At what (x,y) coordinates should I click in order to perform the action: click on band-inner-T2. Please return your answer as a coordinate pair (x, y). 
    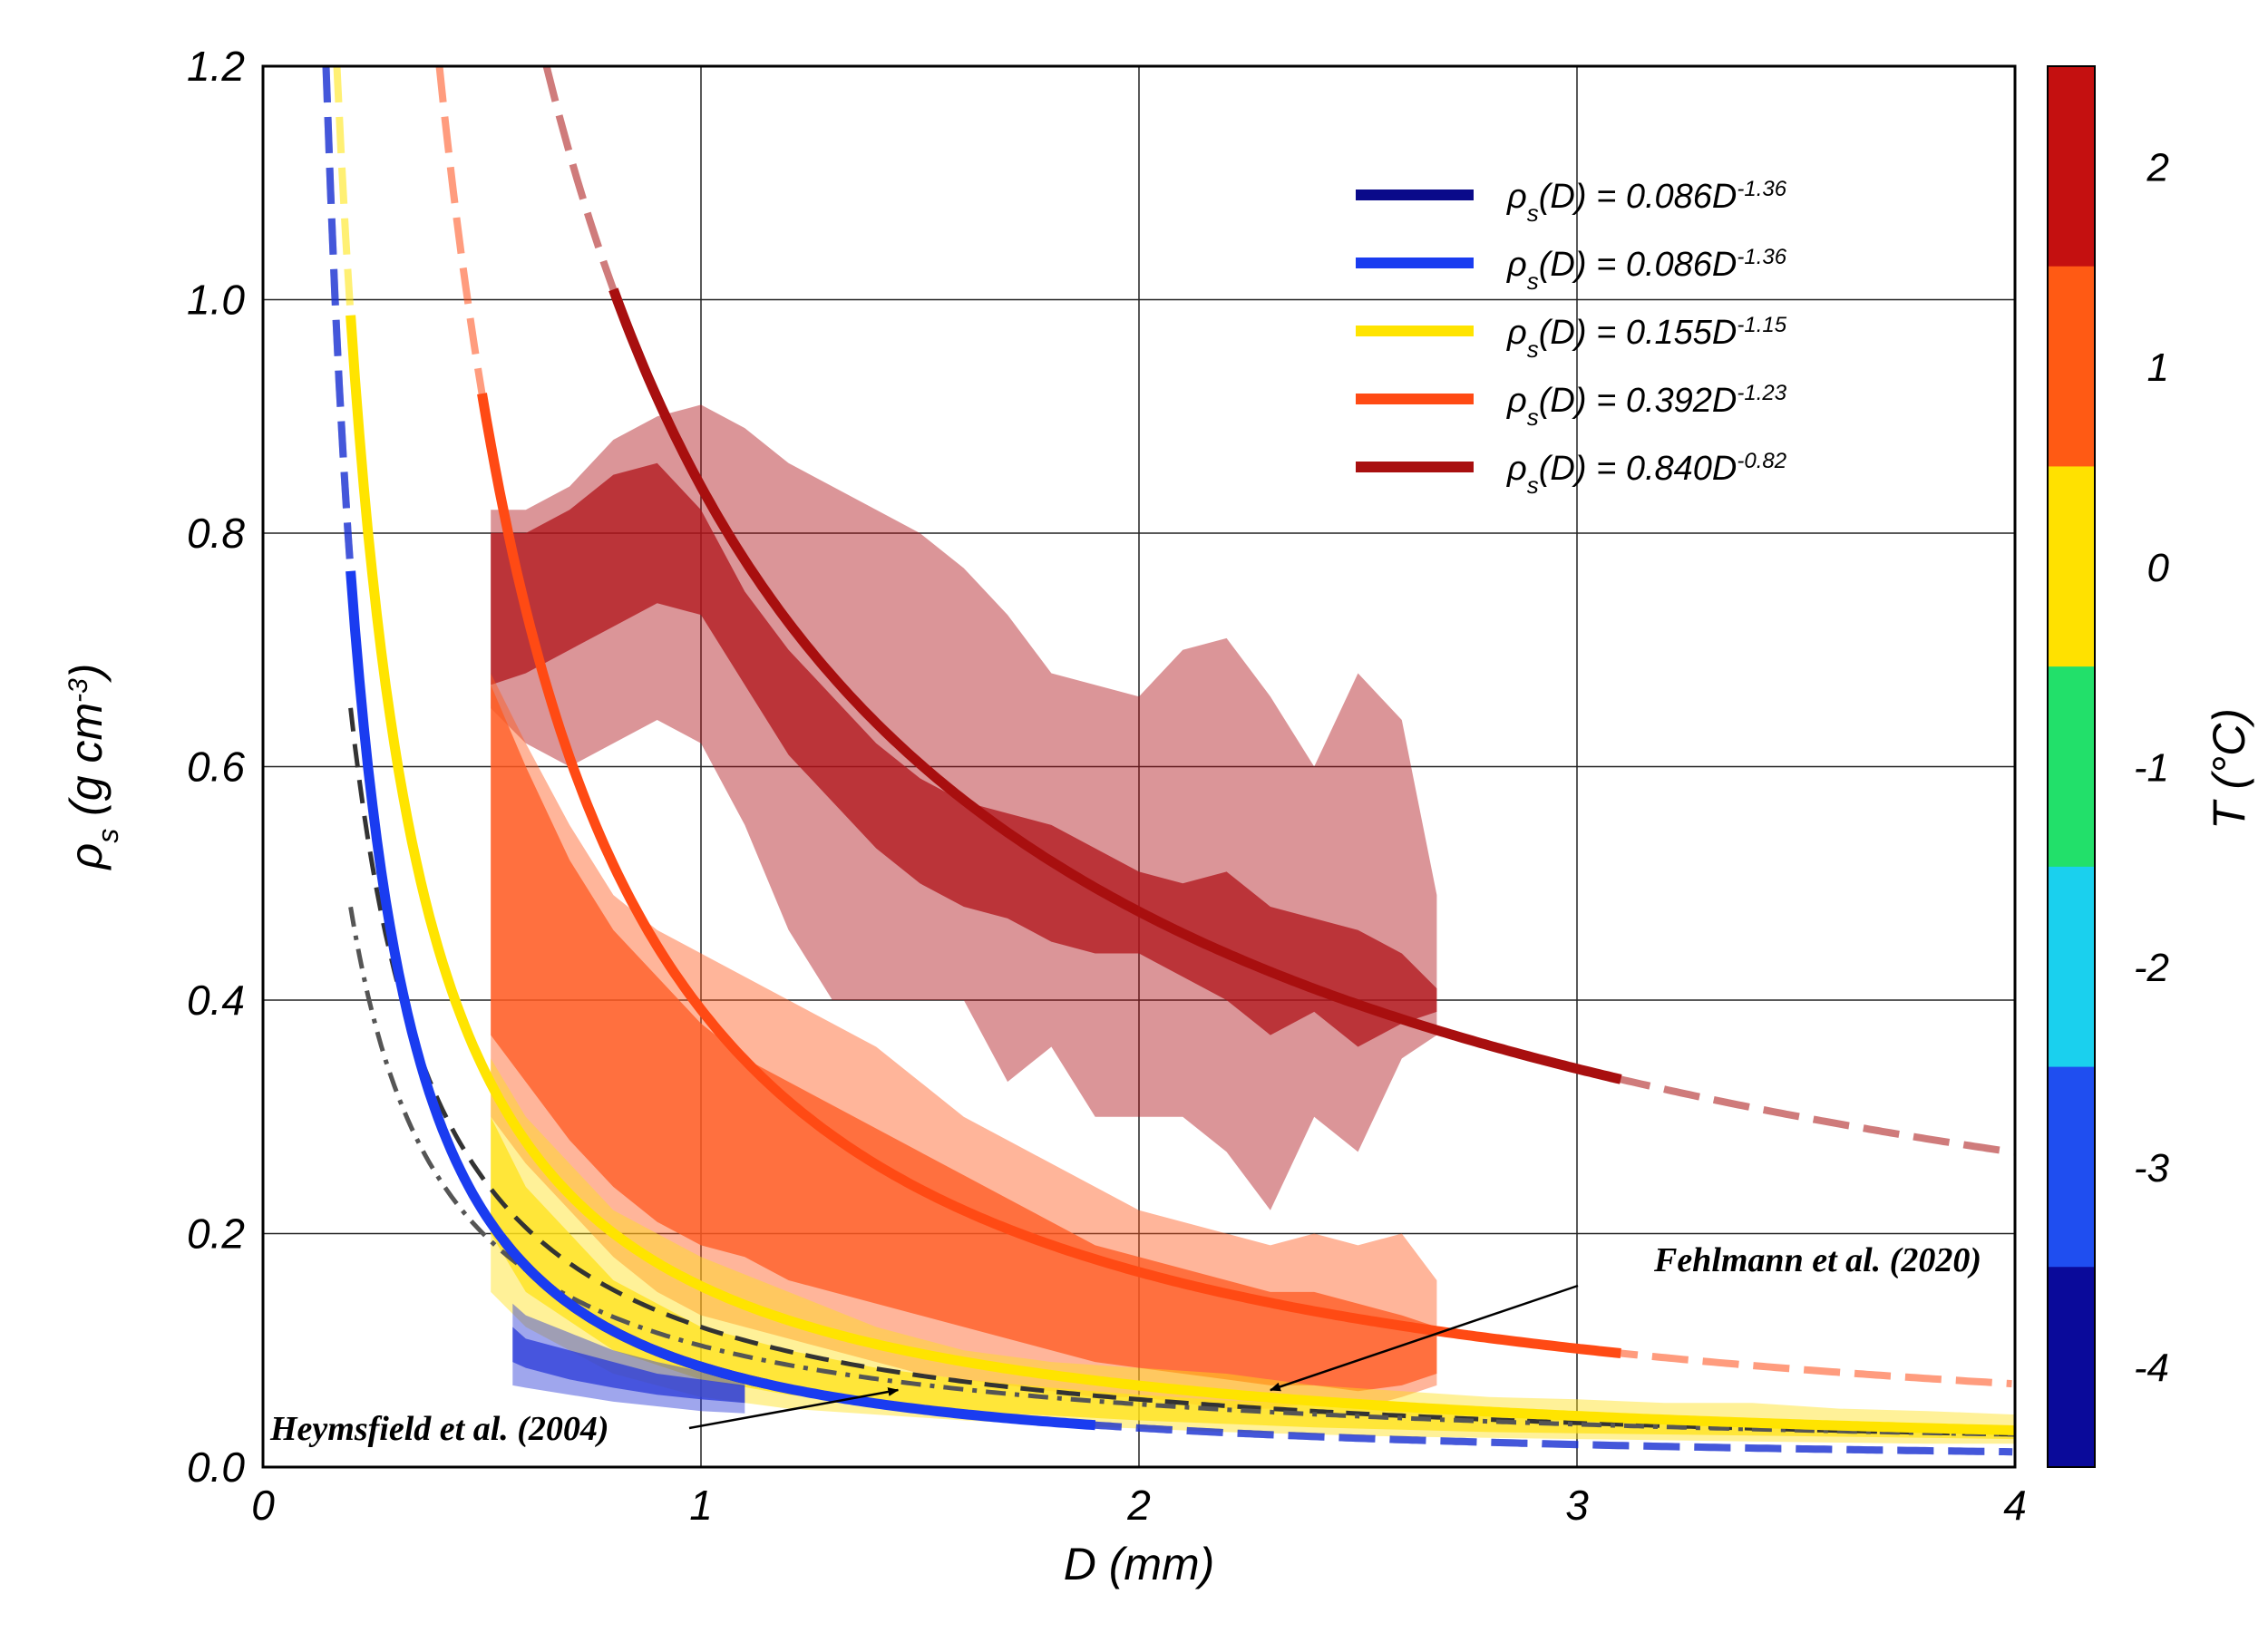
    Looking at the image, I should click on (964, 755).